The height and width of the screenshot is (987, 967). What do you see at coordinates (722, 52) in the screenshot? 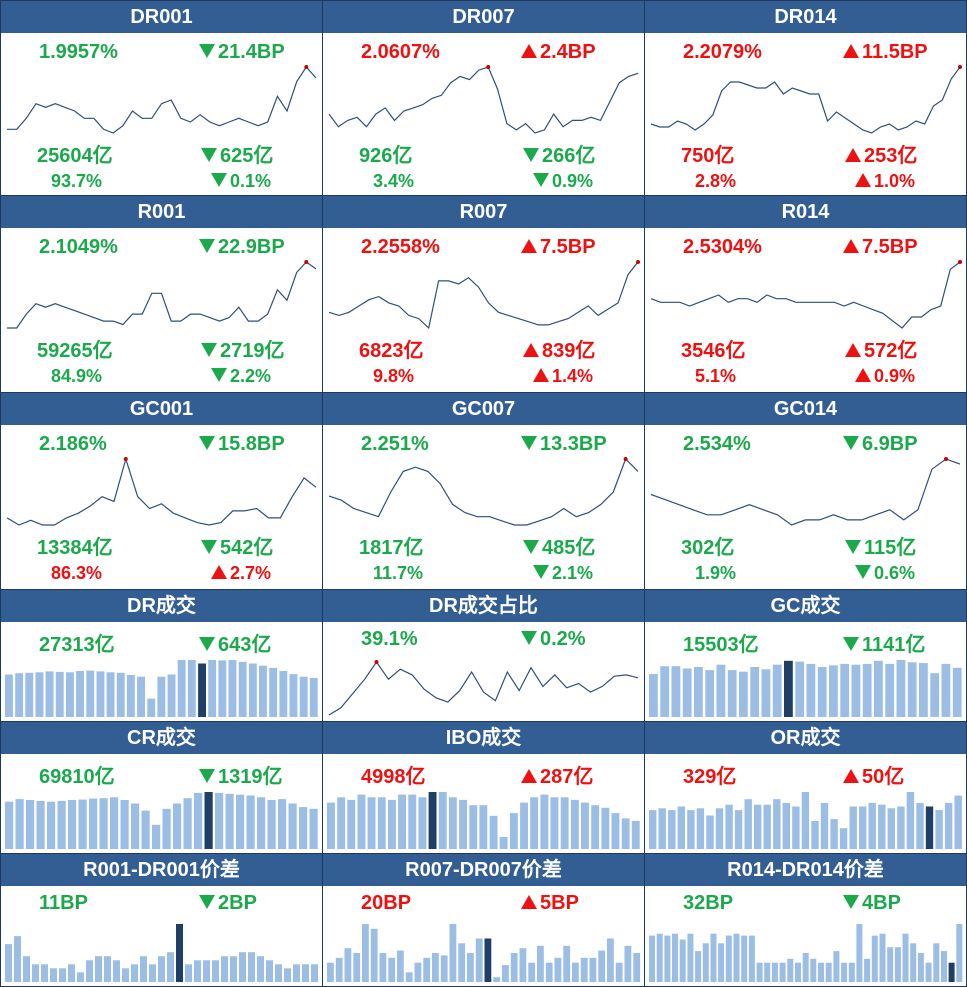
I see `rate-value: 2.2079%` at bounding box center [722, 52].